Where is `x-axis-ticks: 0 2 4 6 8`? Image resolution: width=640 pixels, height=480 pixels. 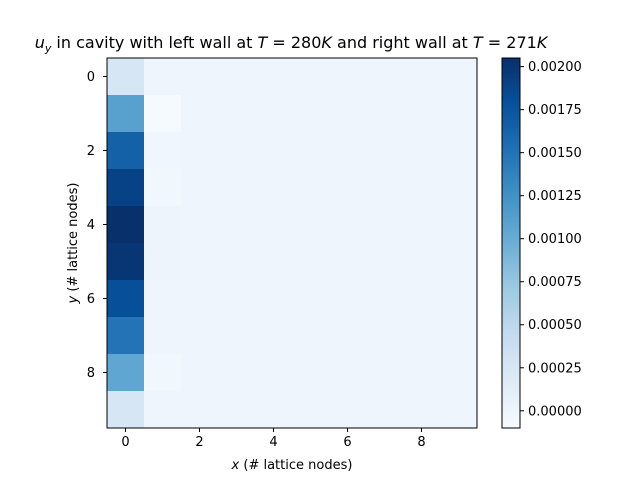 x-axis-ticks: 0 2 4 6 8 is located at coordinates (273, 439).